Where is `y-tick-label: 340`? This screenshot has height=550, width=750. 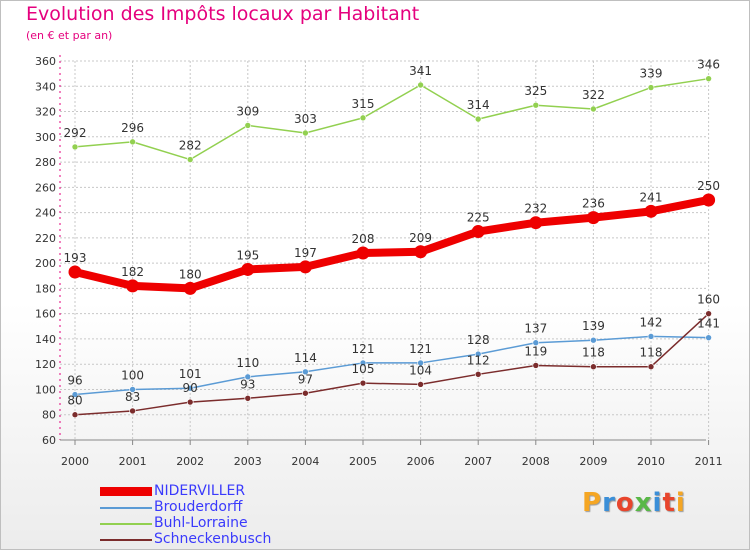 y-tick-label: 340 is located at coordinates (45, 86).